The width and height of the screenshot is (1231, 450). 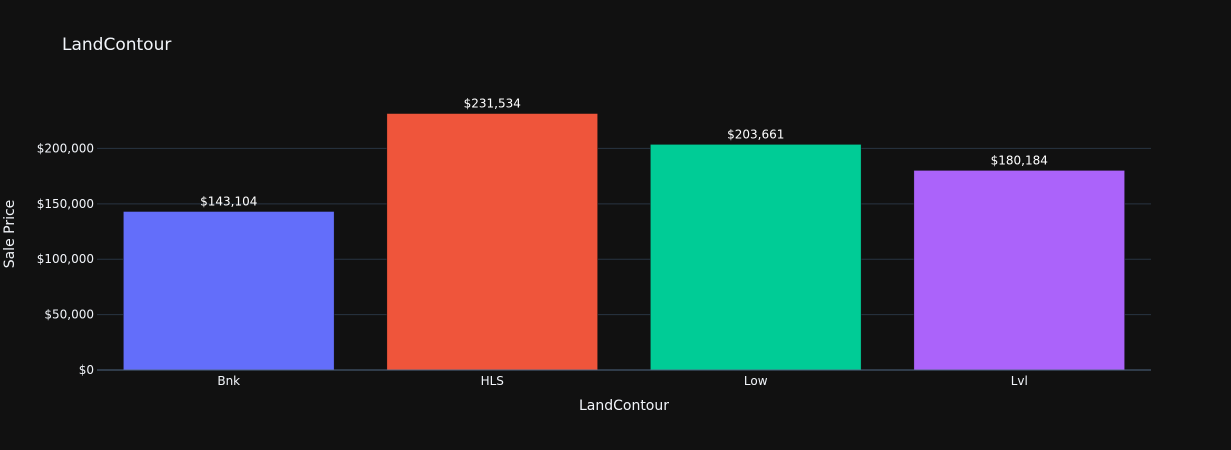 What do you see at coordinates (86, 370) in the screenshot?
I see `y-tick-label: $0` at bounding box center [86, 370].